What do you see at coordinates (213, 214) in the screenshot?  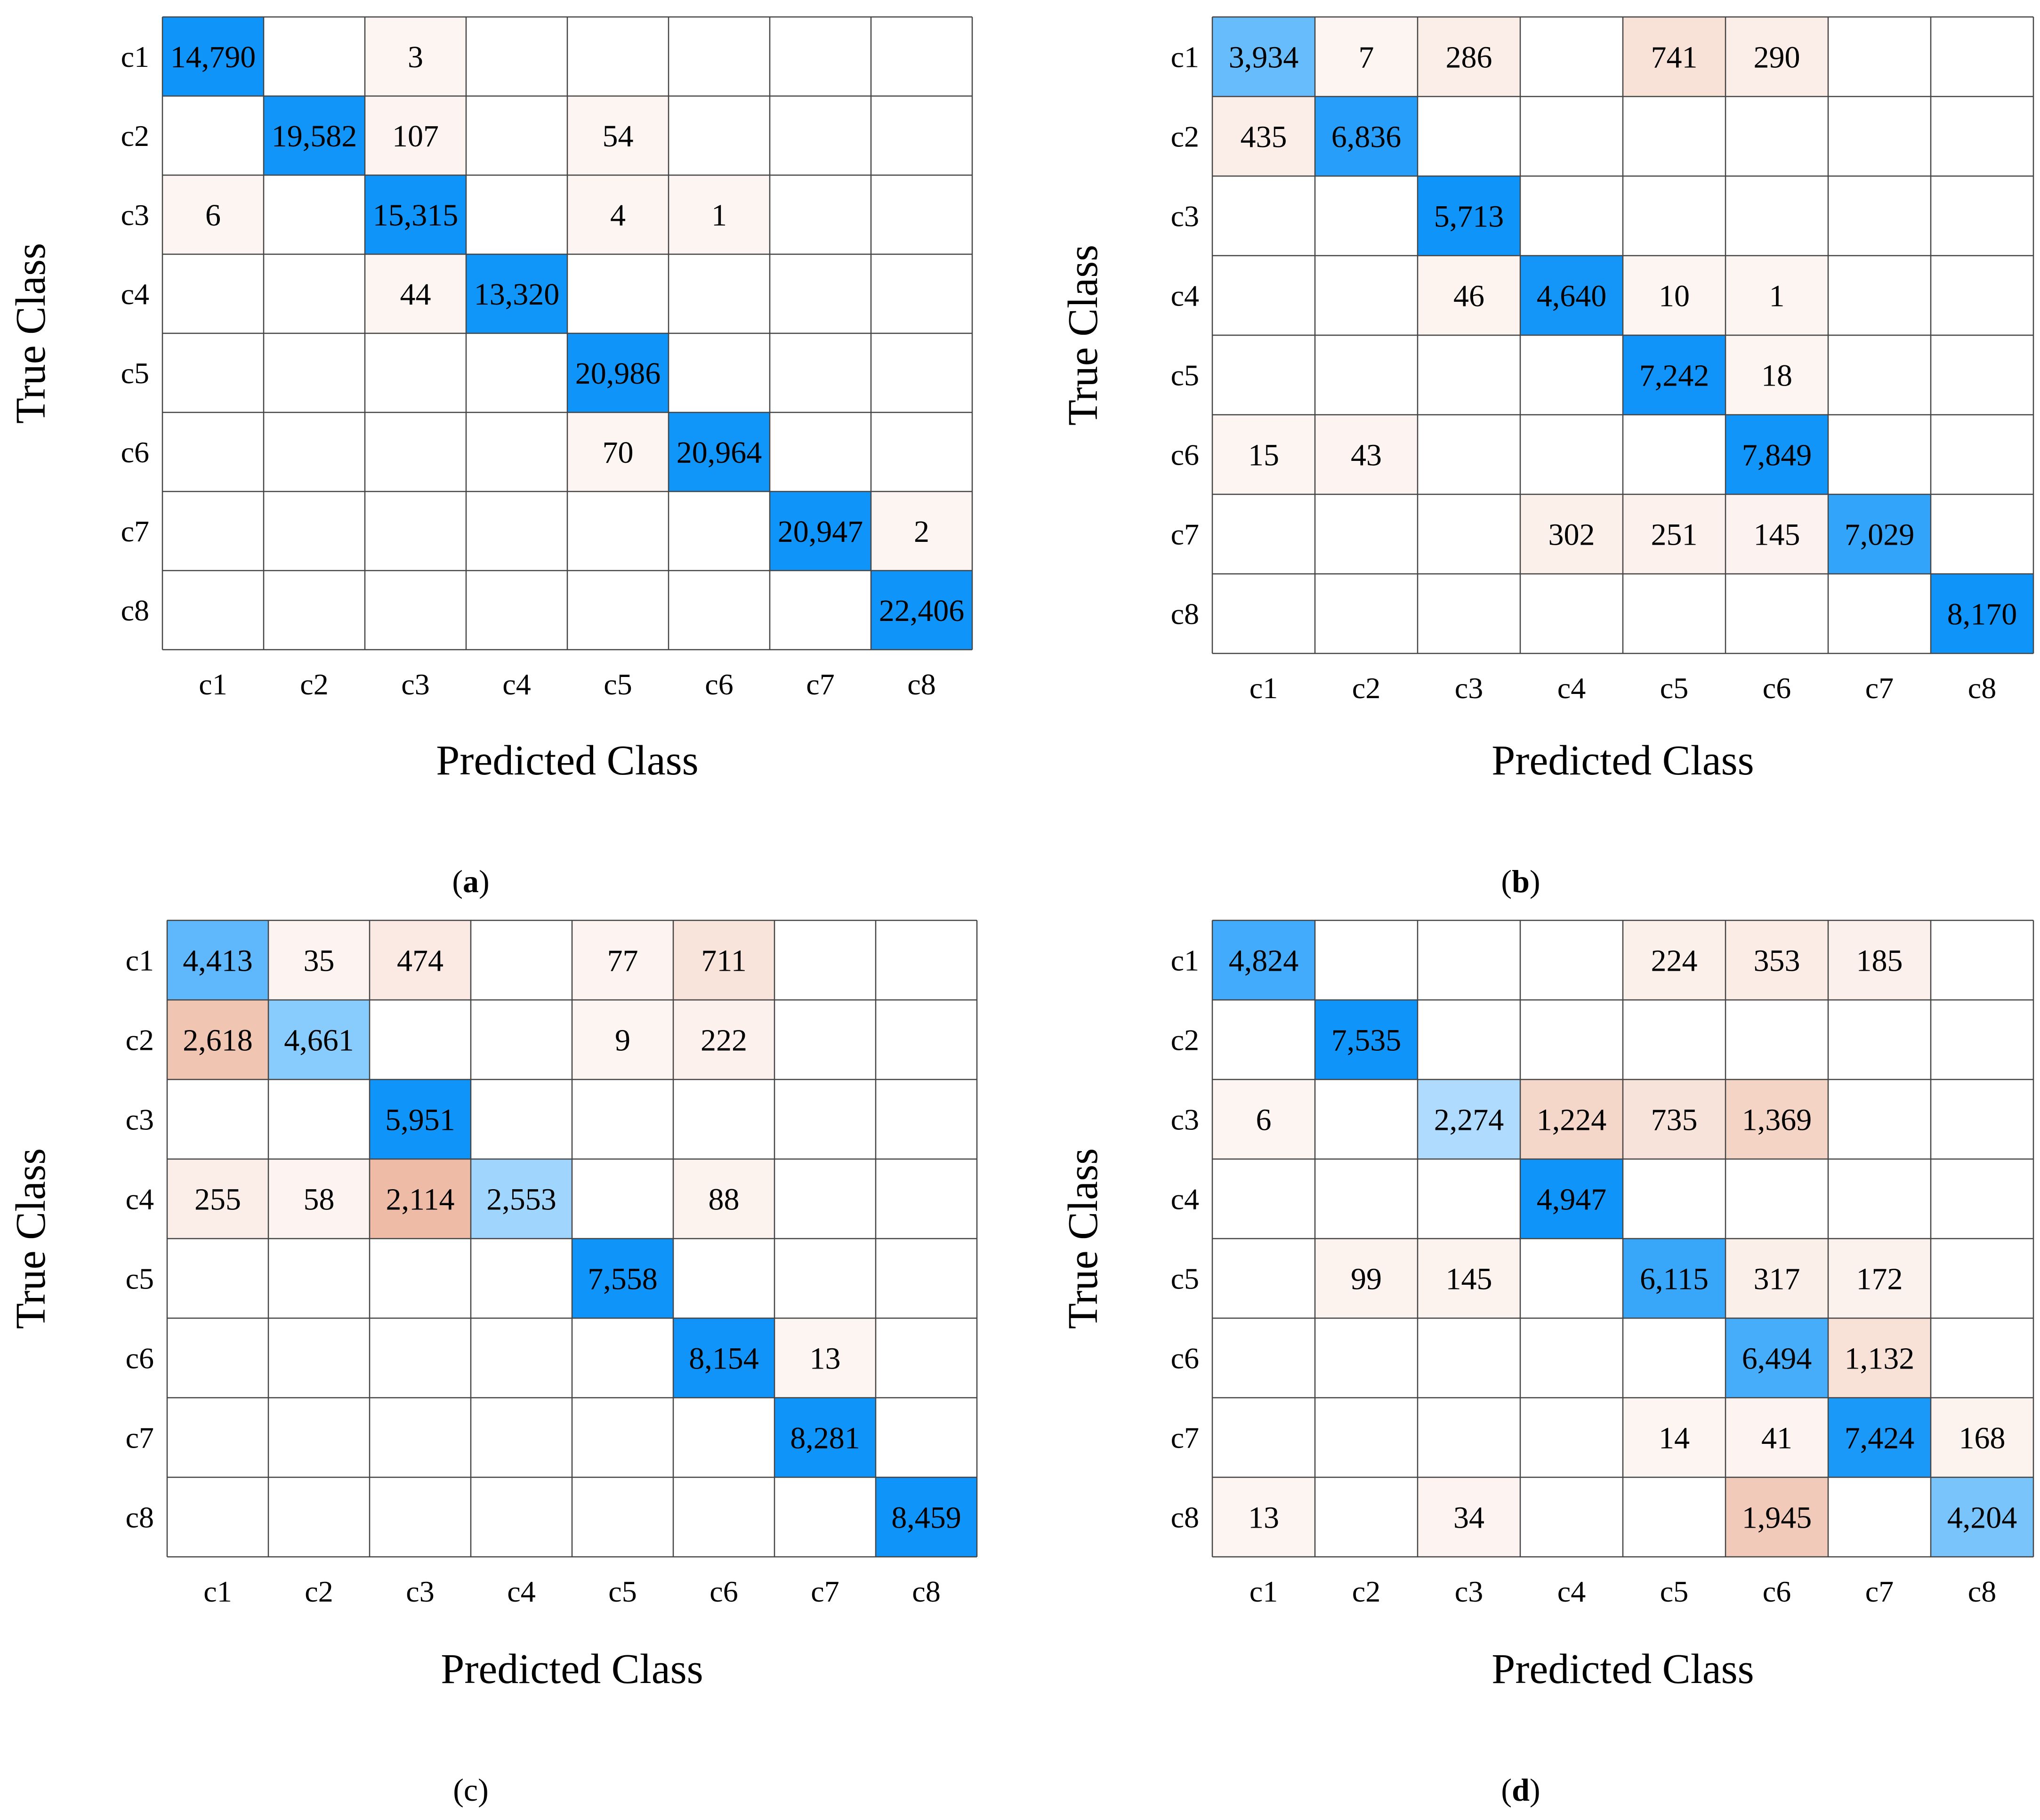 I see `cell-c3-c1` at bounding box center [213, 214].